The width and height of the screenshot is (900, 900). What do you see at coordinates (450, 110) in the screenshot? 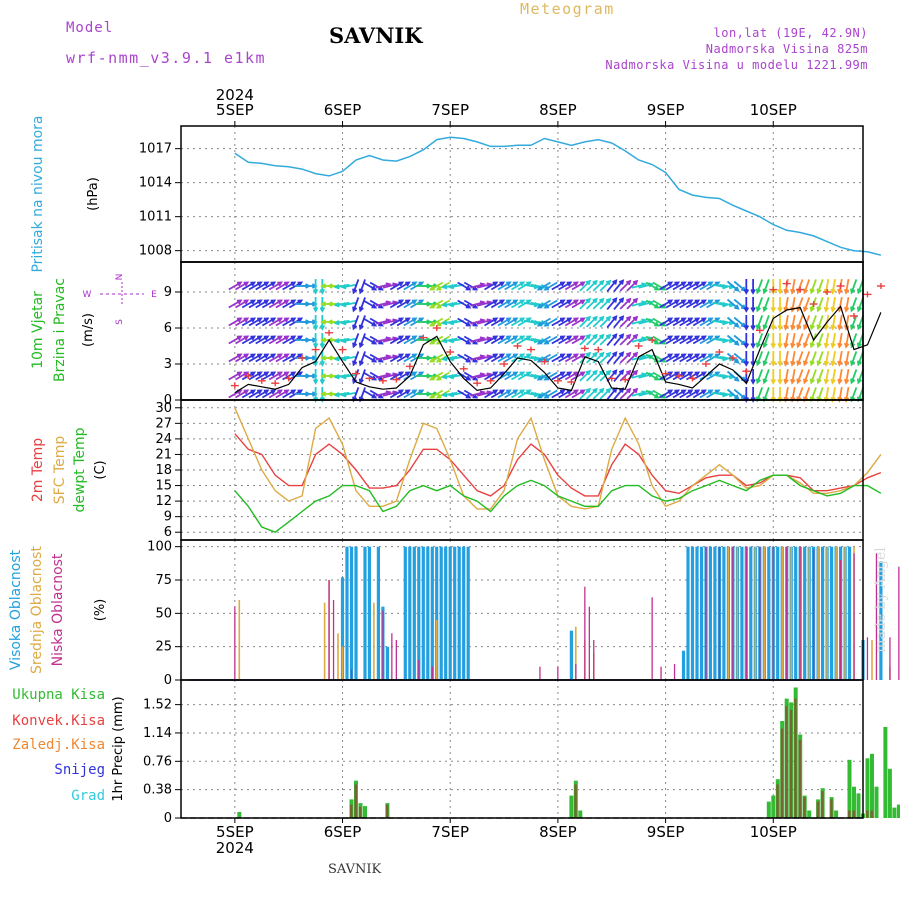
I see `day-label-top: 7SEP` at bounding box center [450, 110].